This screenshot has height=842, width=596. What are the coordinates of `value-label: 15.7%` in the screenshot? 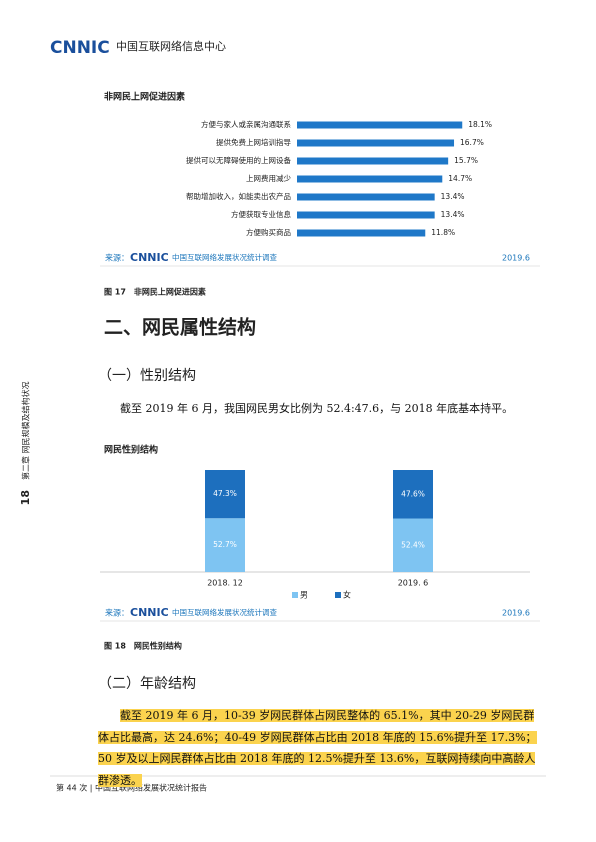 It's located at (466, 160).